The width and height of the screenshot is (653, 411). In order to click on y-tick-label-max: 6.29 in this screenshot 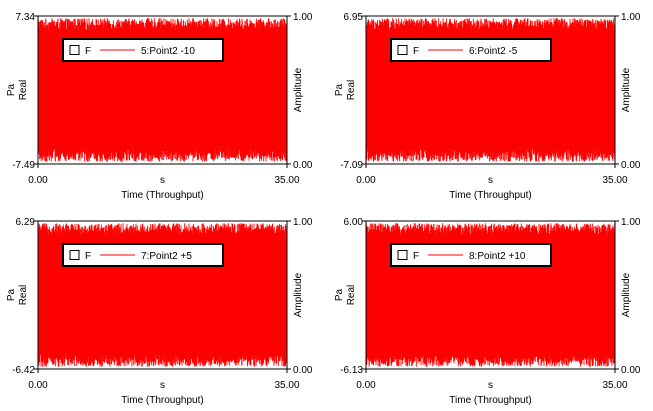, I will do `click(26, 222)`.